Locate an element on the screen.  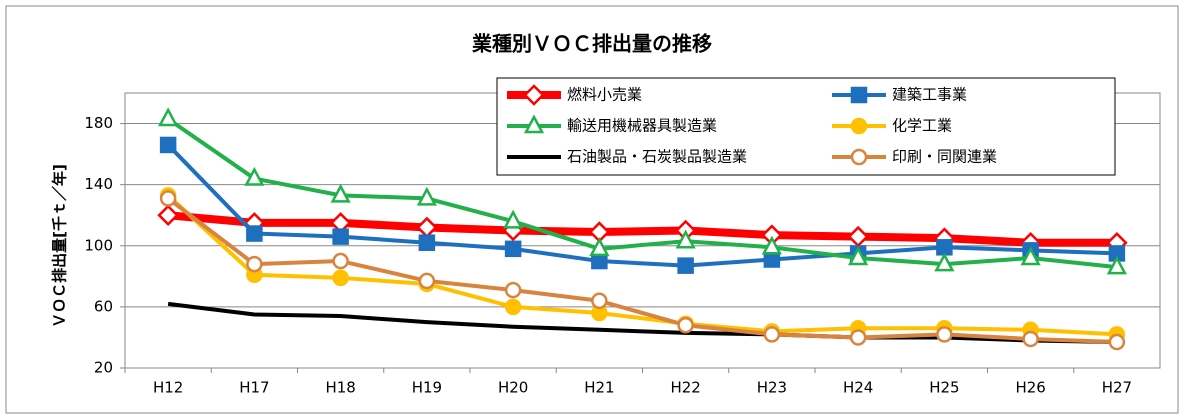
x-tick-label: H20 is located at coordinates (513, 388).